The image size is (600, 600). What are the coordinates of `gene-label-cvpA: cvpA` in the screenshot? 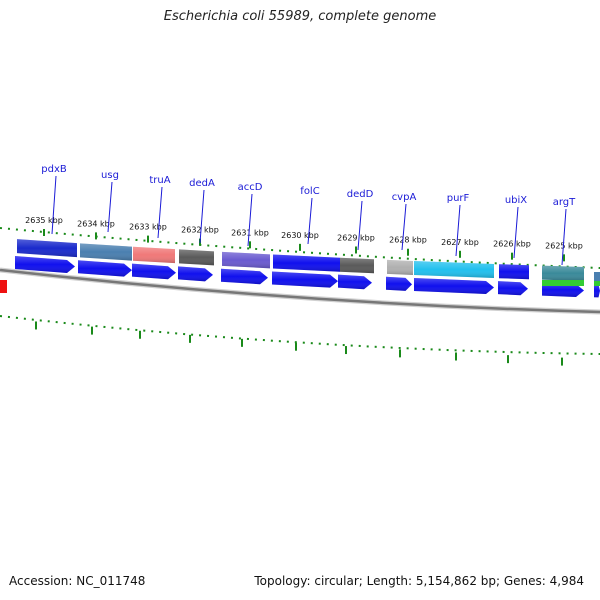 It's located at (404, 197).